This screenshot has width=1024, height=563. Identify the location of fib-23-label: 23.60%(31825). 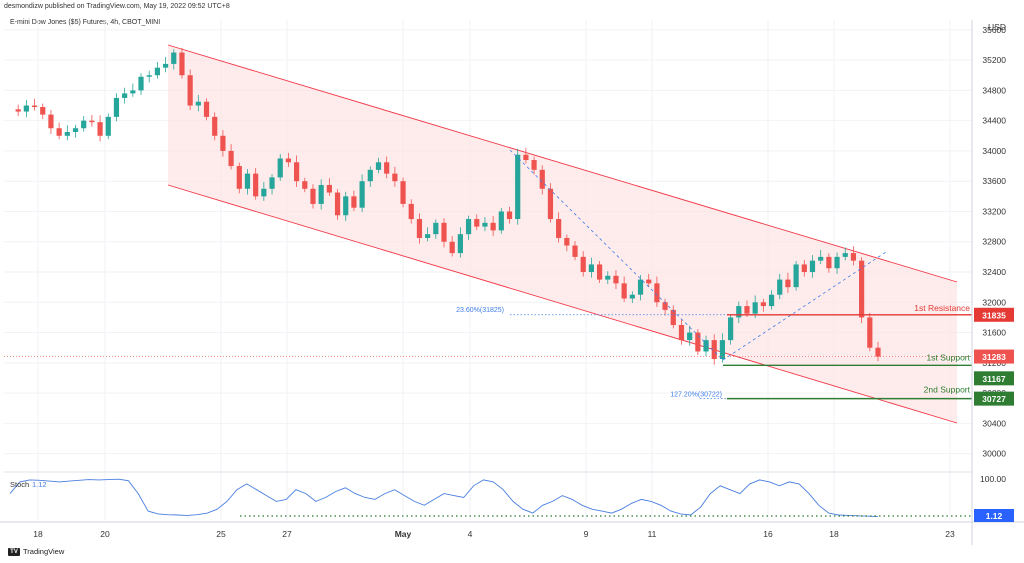
(480, 310).